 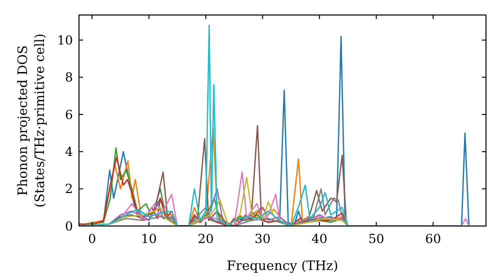 I want to click on y-tick-label: 0, so click(x=69, y=226).